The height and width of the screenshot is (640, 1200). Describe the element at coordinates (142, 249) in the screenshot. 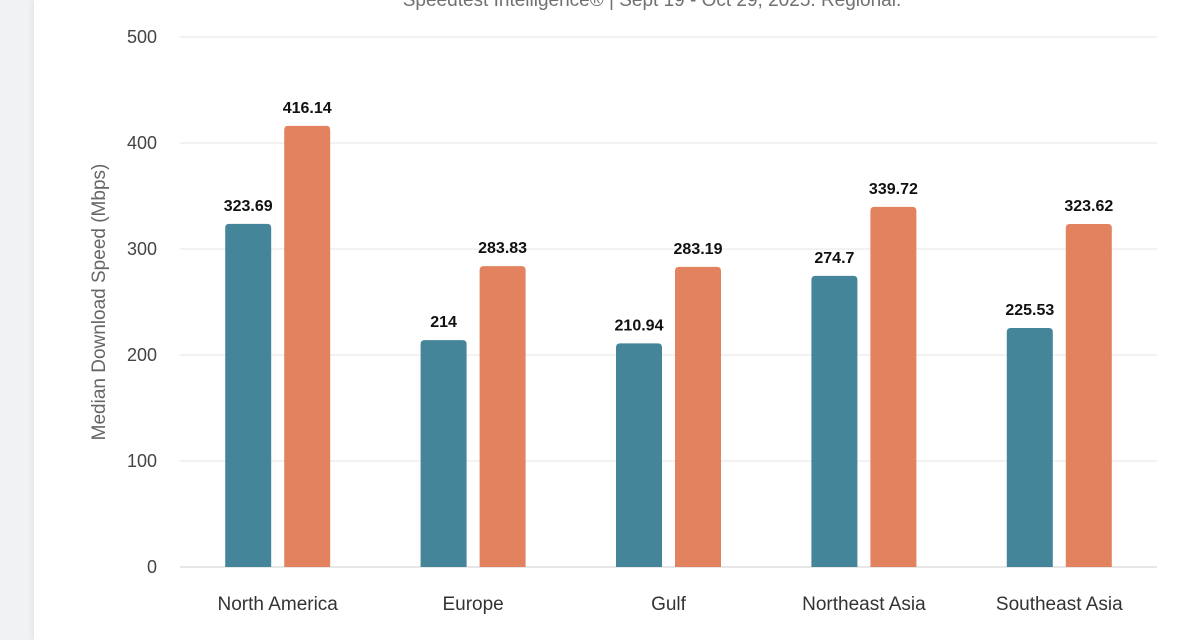

I see `y-tick-label: 300` at that location.